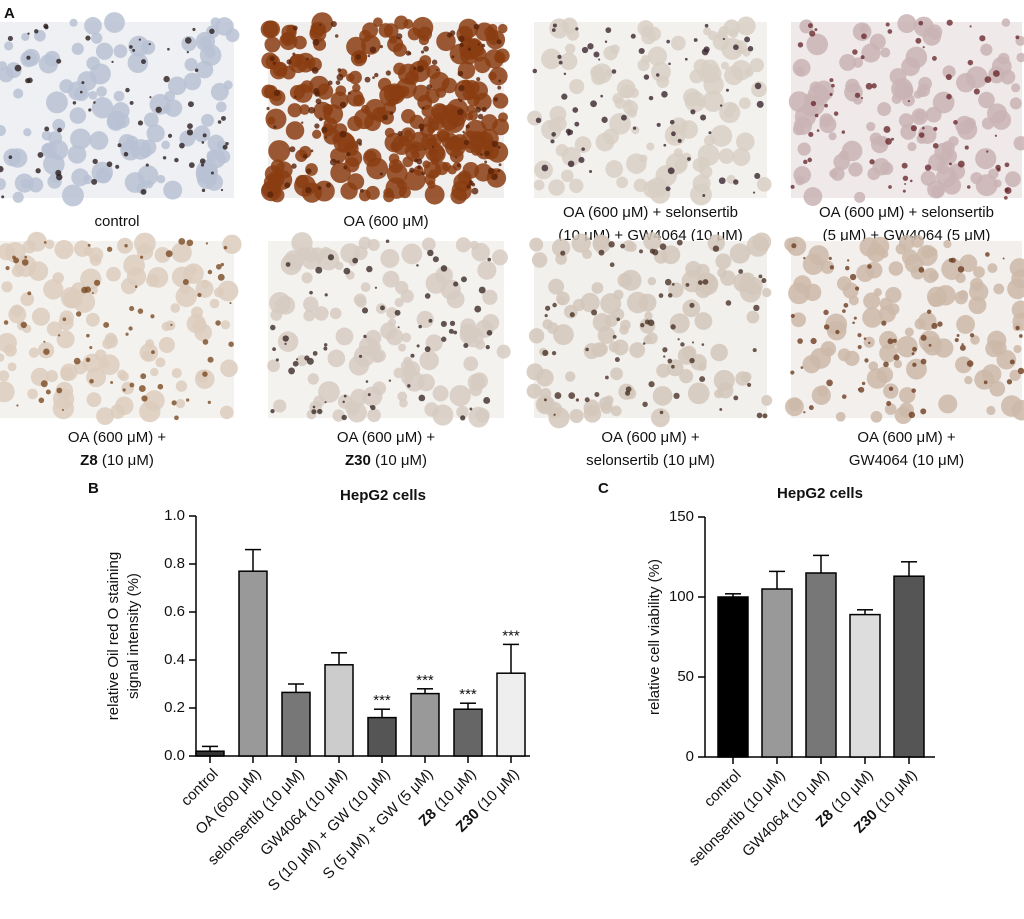 The width and height of the screenshot is (1024, 919). What do you see at coordinates (649, 111) in the screenshot?
I see `micrograph` at bounding box center [649, 111].